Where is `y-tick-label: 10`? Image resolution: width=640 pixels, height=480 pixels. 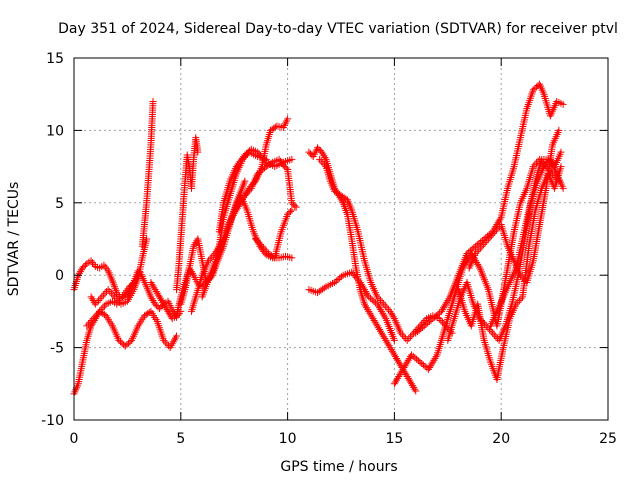 y-tick-label: 10 is located at coordinates (55, 131).